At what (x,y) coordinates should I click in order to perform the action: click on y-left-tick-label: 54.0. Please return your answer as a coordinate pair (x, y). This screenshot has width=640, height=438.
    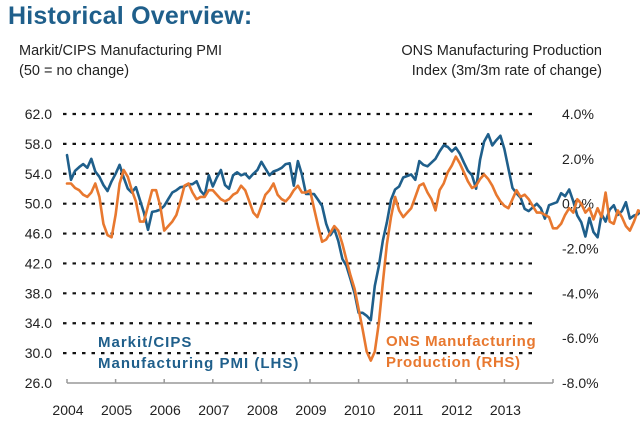
    Looking at the image, I should click on (38, 174).